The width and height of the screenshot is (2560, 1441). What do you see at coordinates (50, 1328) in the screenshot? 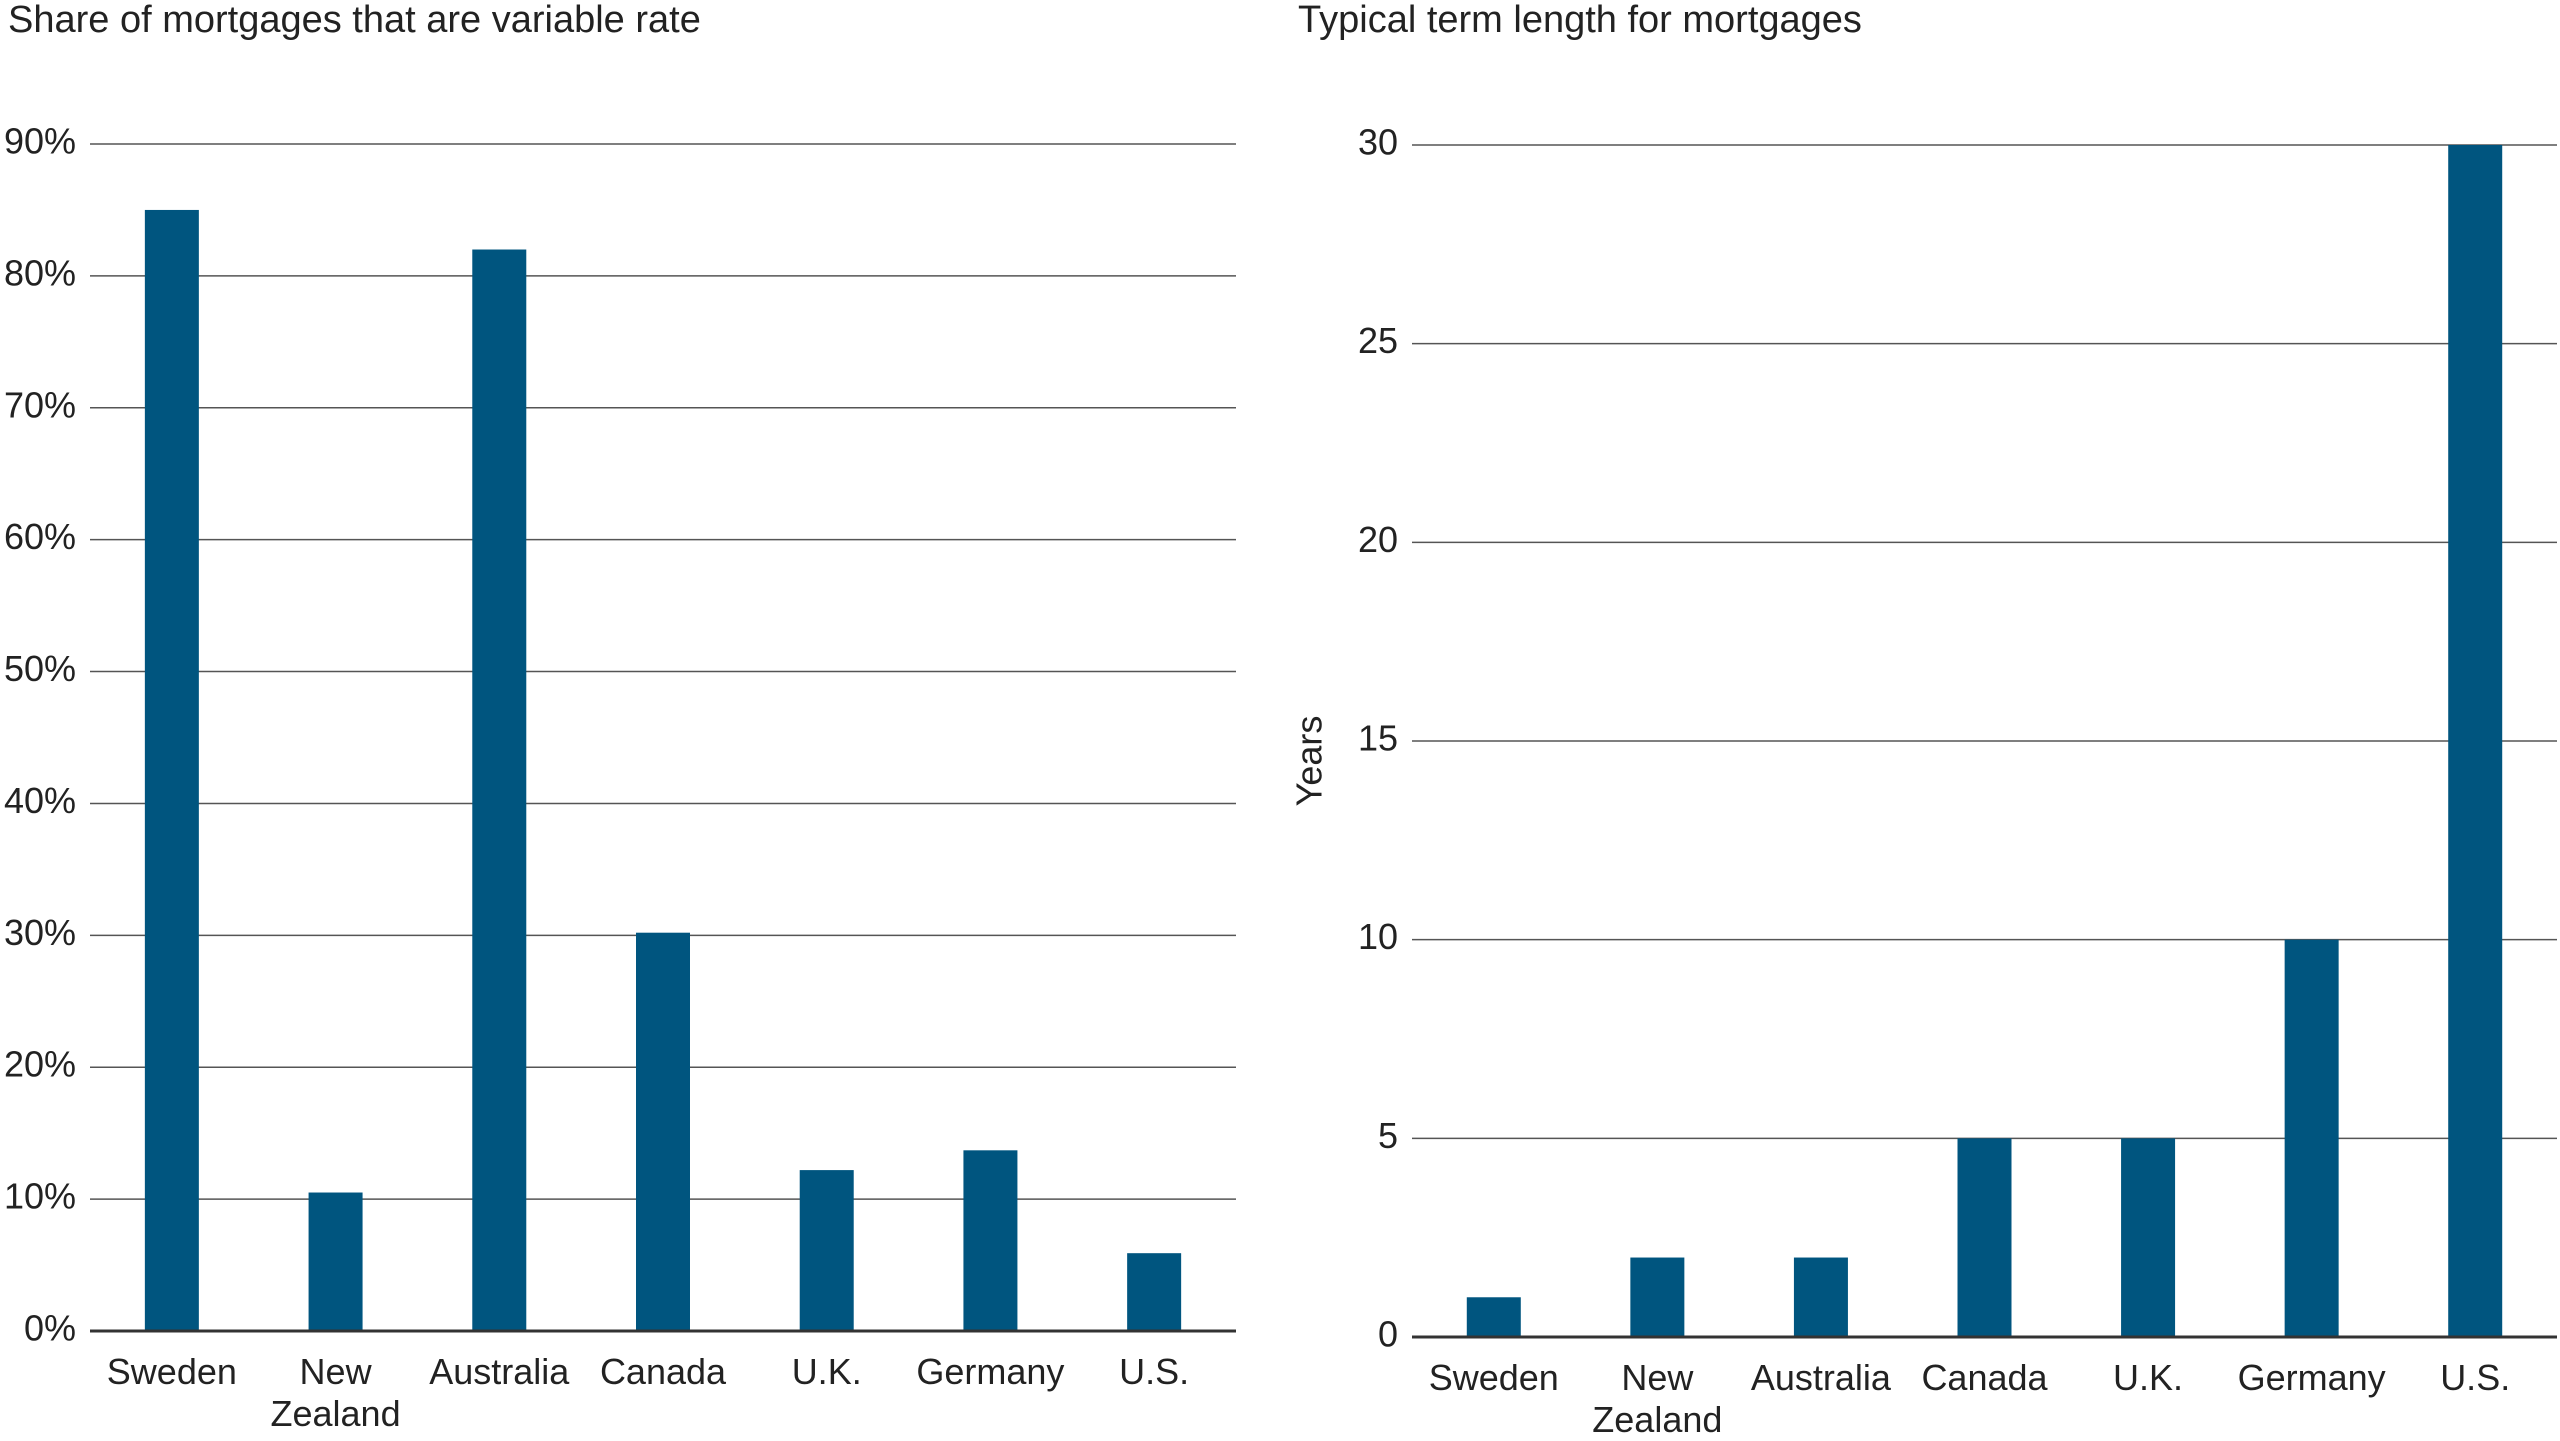
I see `y-tick-label: 0%` at bounding box center [50, 1328].